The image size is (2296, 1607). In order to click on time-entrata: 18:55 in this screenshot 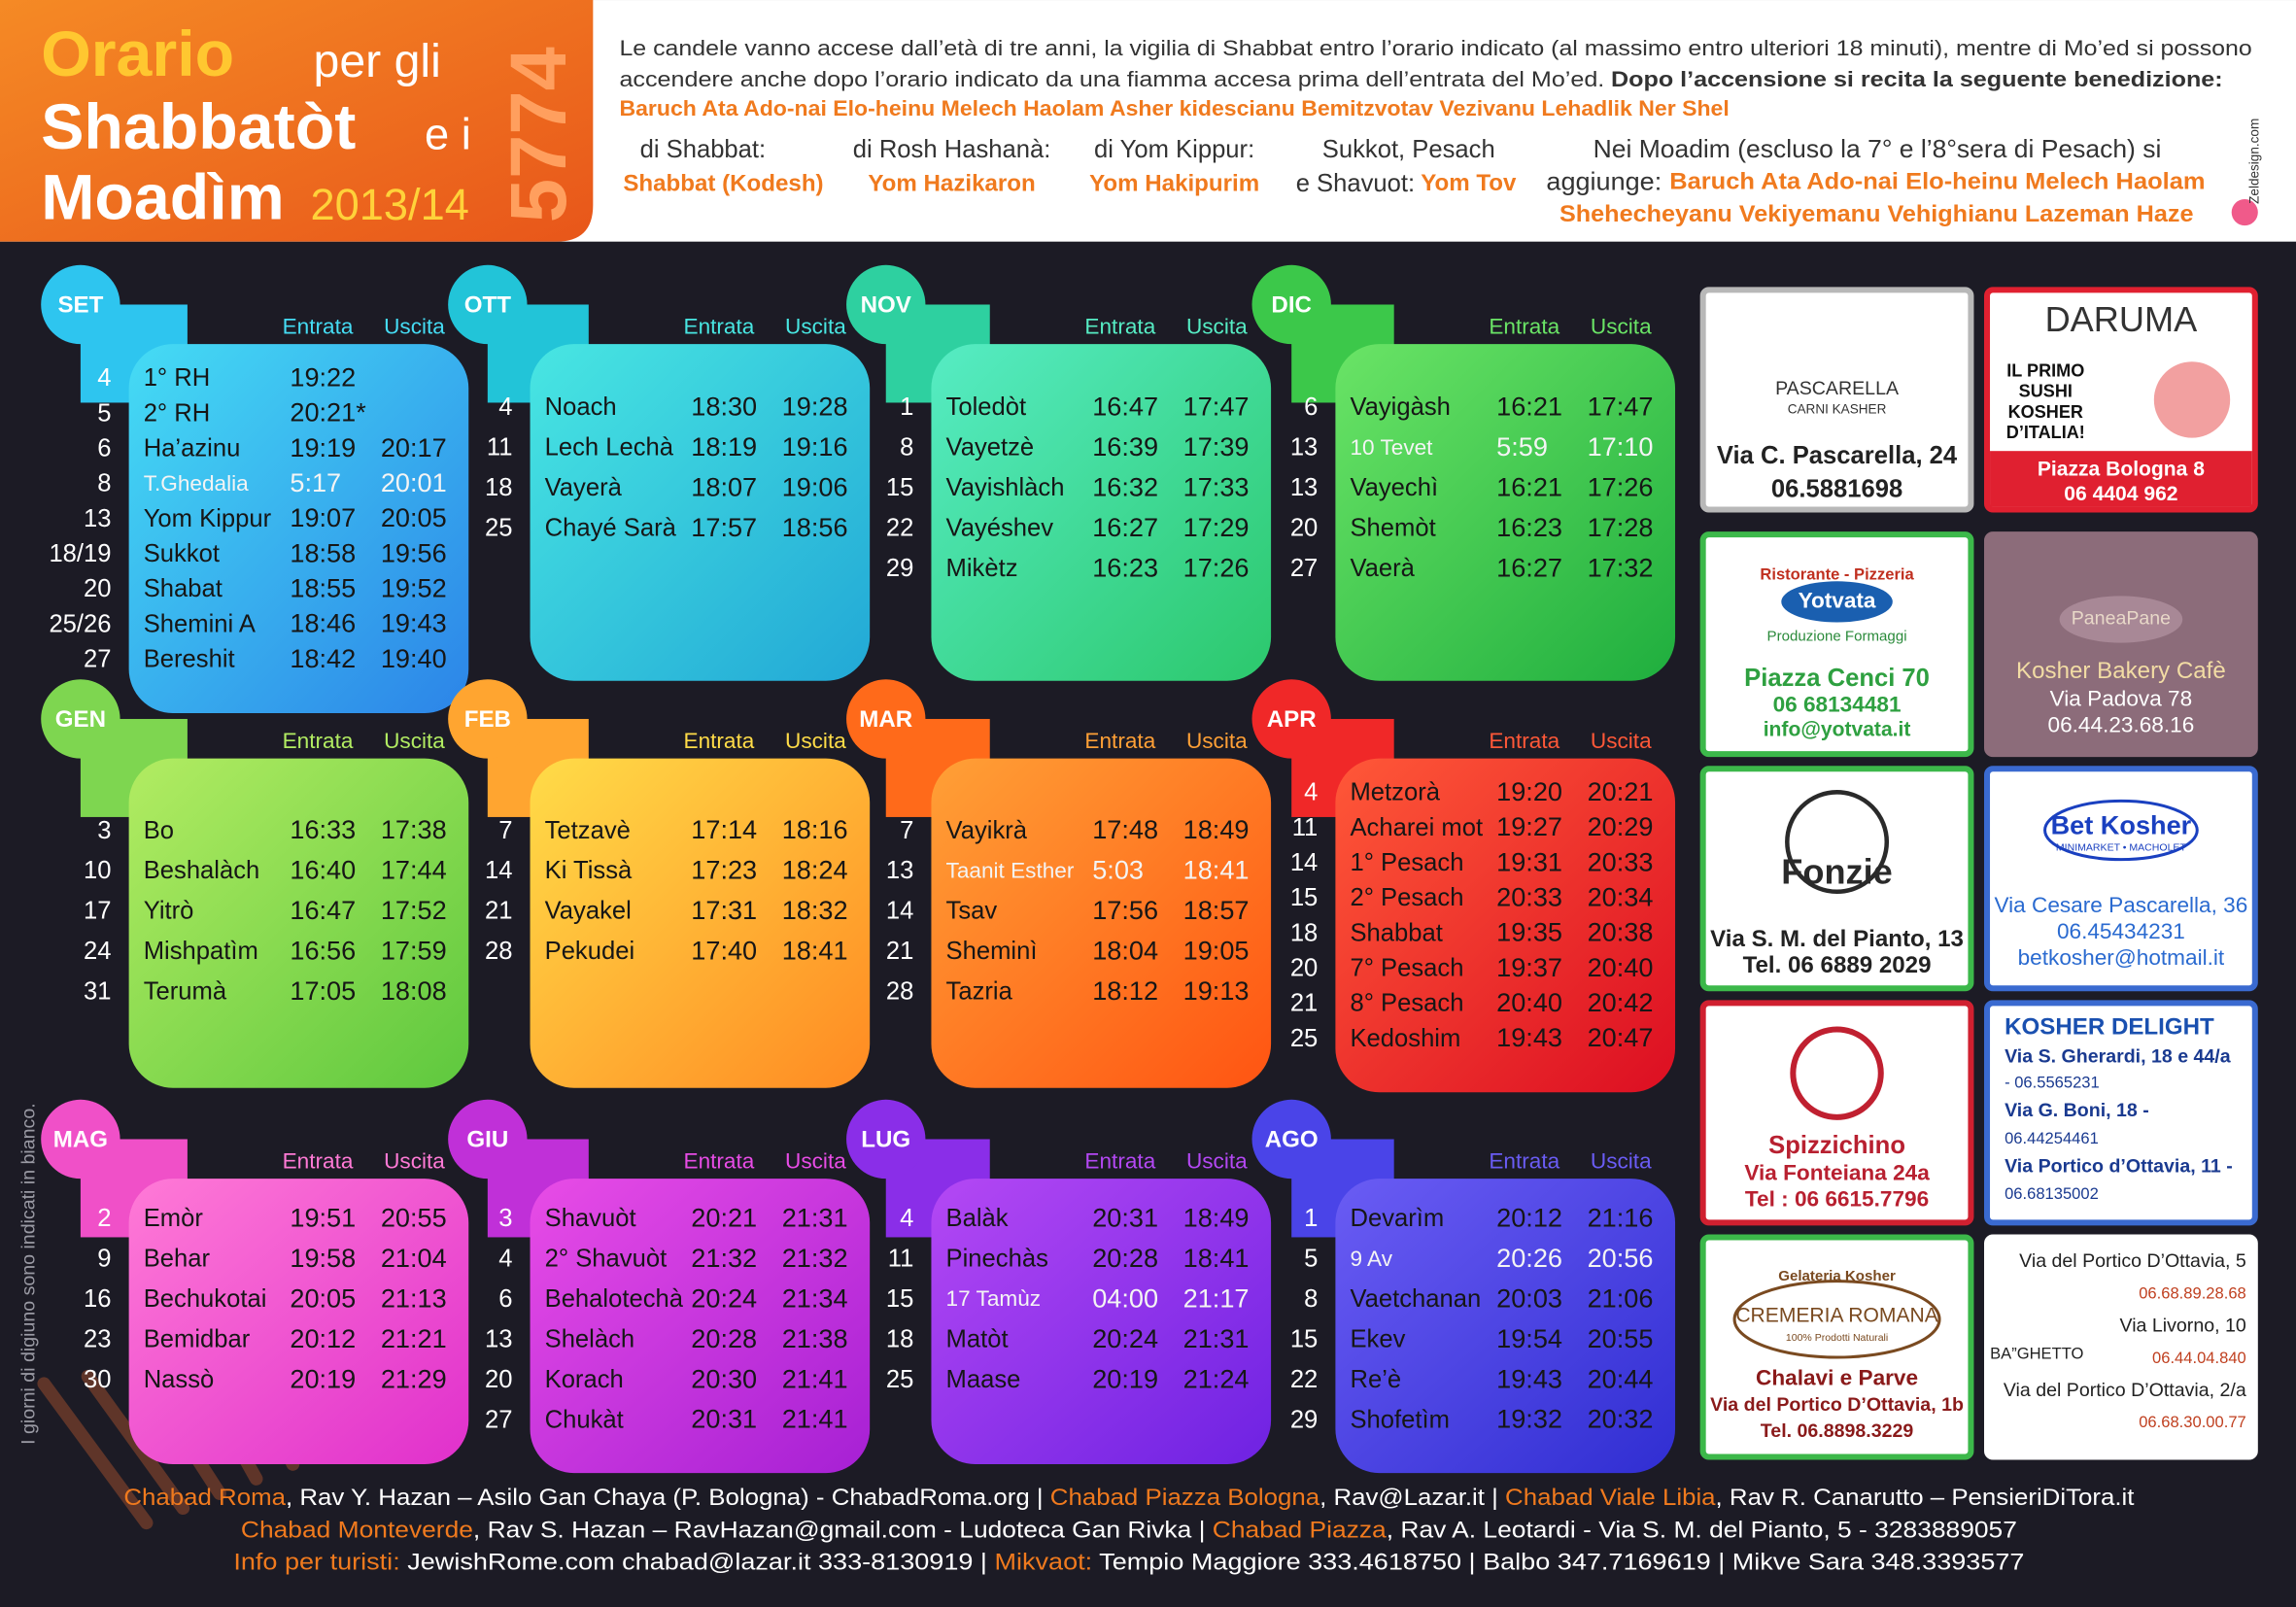, I will do `click(323, 588)`.